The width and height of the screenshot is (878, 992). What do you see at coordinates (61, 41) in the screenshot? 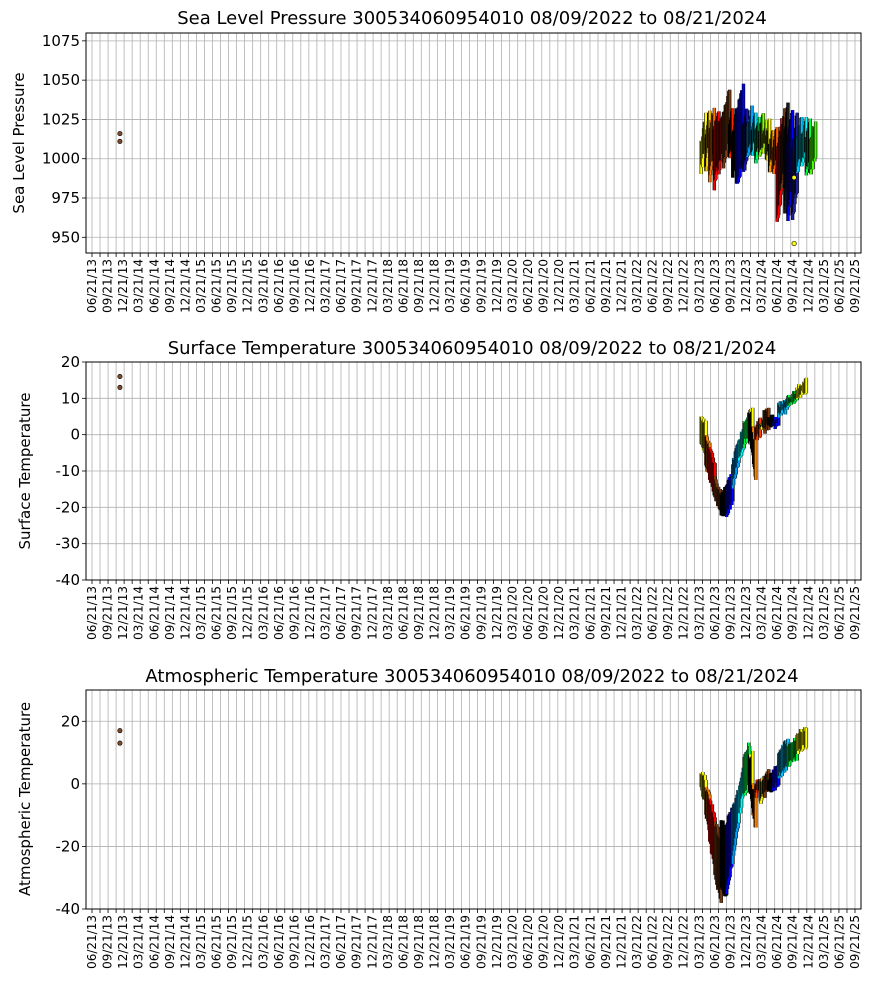
I see `y-tick-label: 1075` at bounding box center [61, 41].